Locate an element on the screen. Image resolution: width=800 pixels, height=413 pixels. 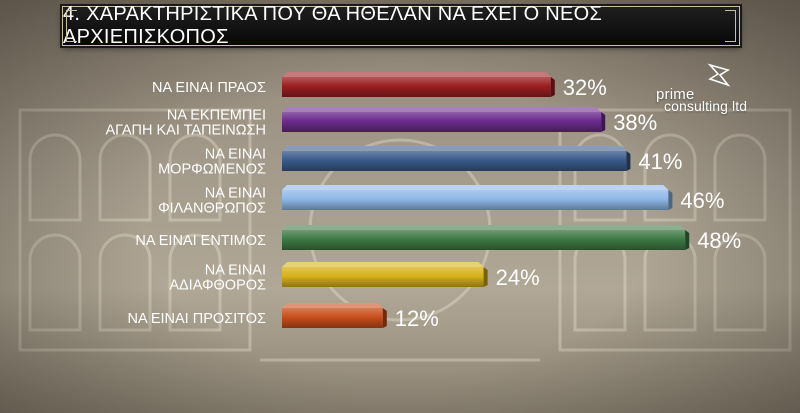
value-label-6: 24% is located at coordinates (518, 277).